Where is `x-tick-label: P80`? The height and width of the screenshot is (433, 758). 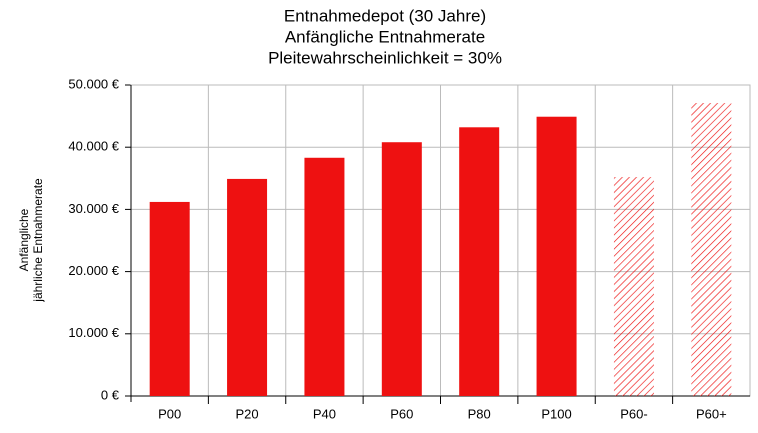
x-tick-label: P80 is located at coordinates (479, 413).